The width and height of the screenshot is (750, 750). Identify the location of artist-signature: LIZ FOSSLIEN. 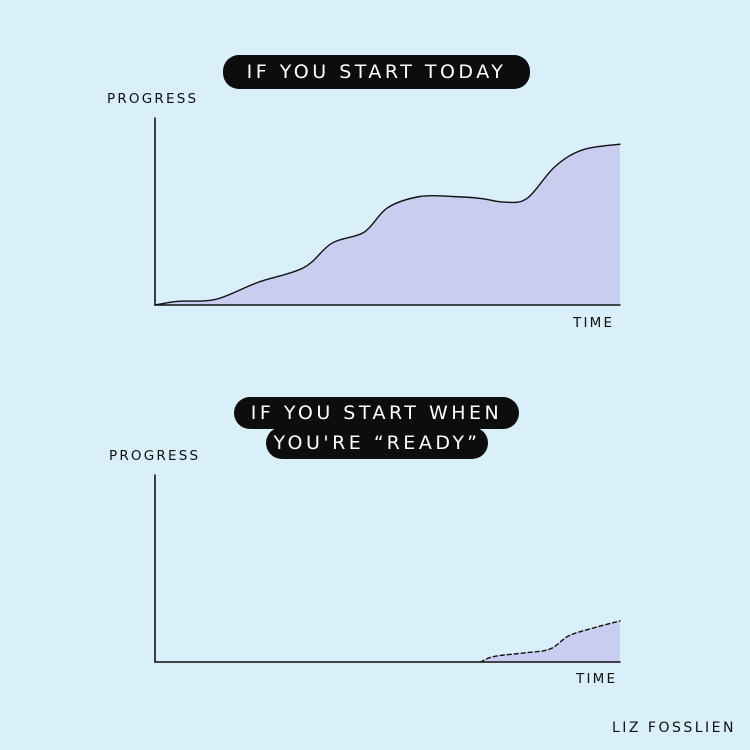
(673, 728).